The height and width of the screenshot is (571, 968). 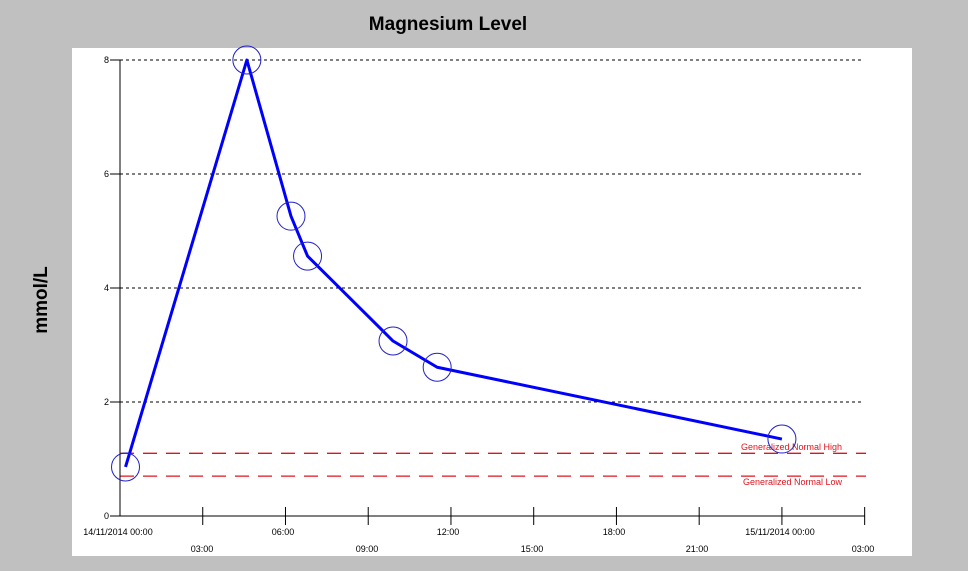 What do you see at coordinates (106, 60) in the screenshot?
I see `y-tick-8: 8` at bounding box center [106, 60].